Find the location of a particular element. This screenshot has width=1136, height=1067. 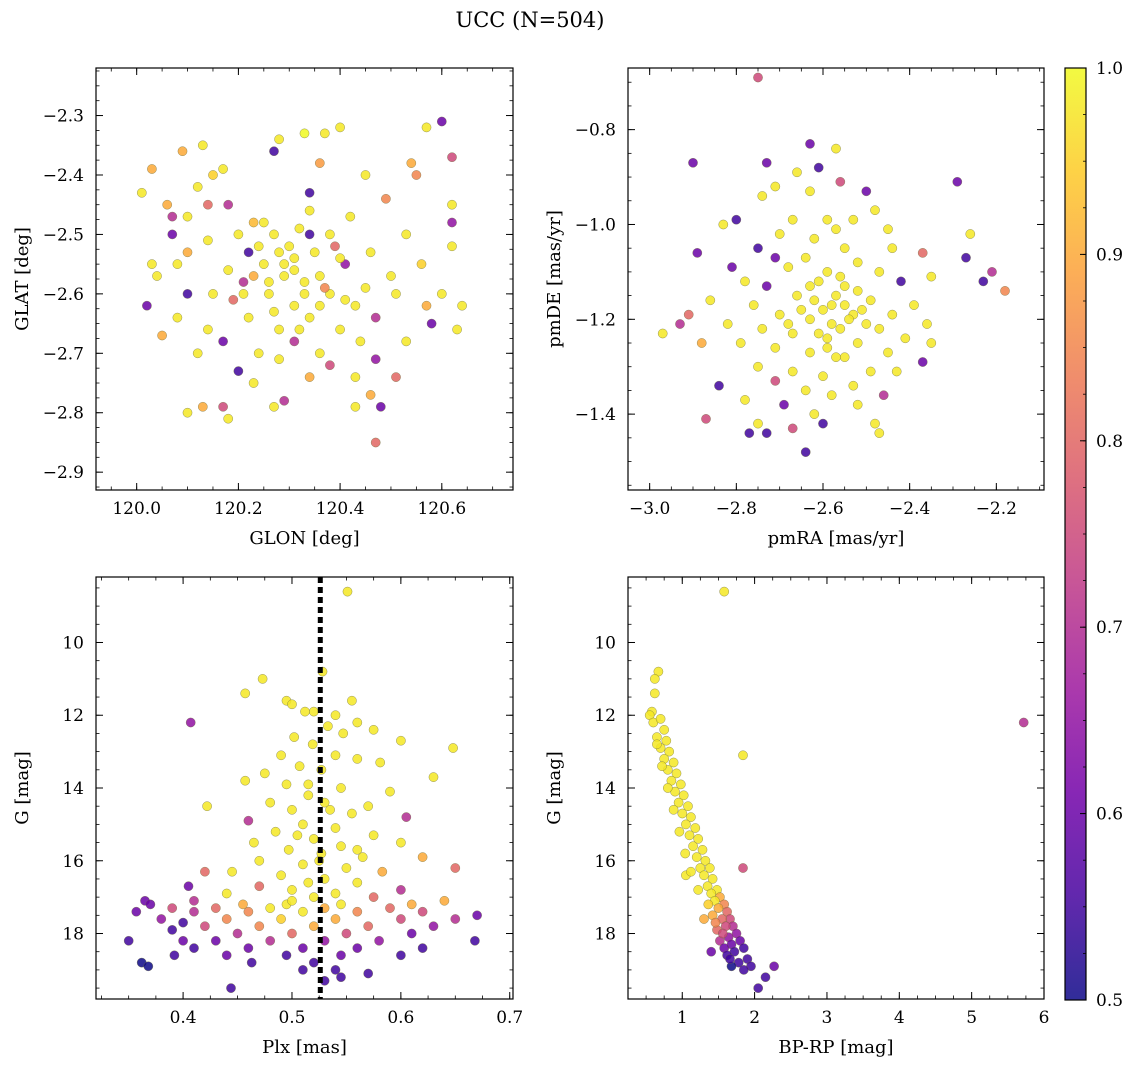

x-tick-label: 120.2 is located at coordinates (238, 509).